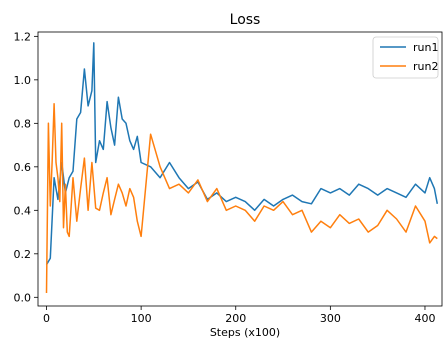 This screenshot has width=445, height=343. I want to click on y-tick-label: 0.2, so click(23, 254).